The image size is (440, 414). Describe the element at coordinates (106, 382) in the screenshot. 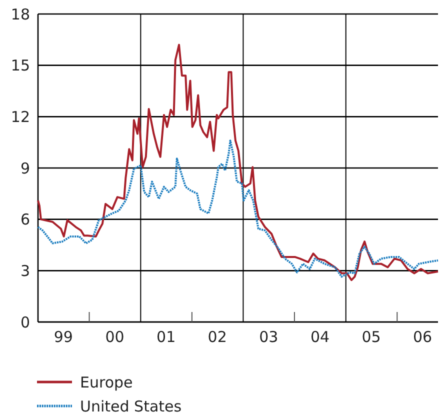

I see `legend-label: Europe` at that location.